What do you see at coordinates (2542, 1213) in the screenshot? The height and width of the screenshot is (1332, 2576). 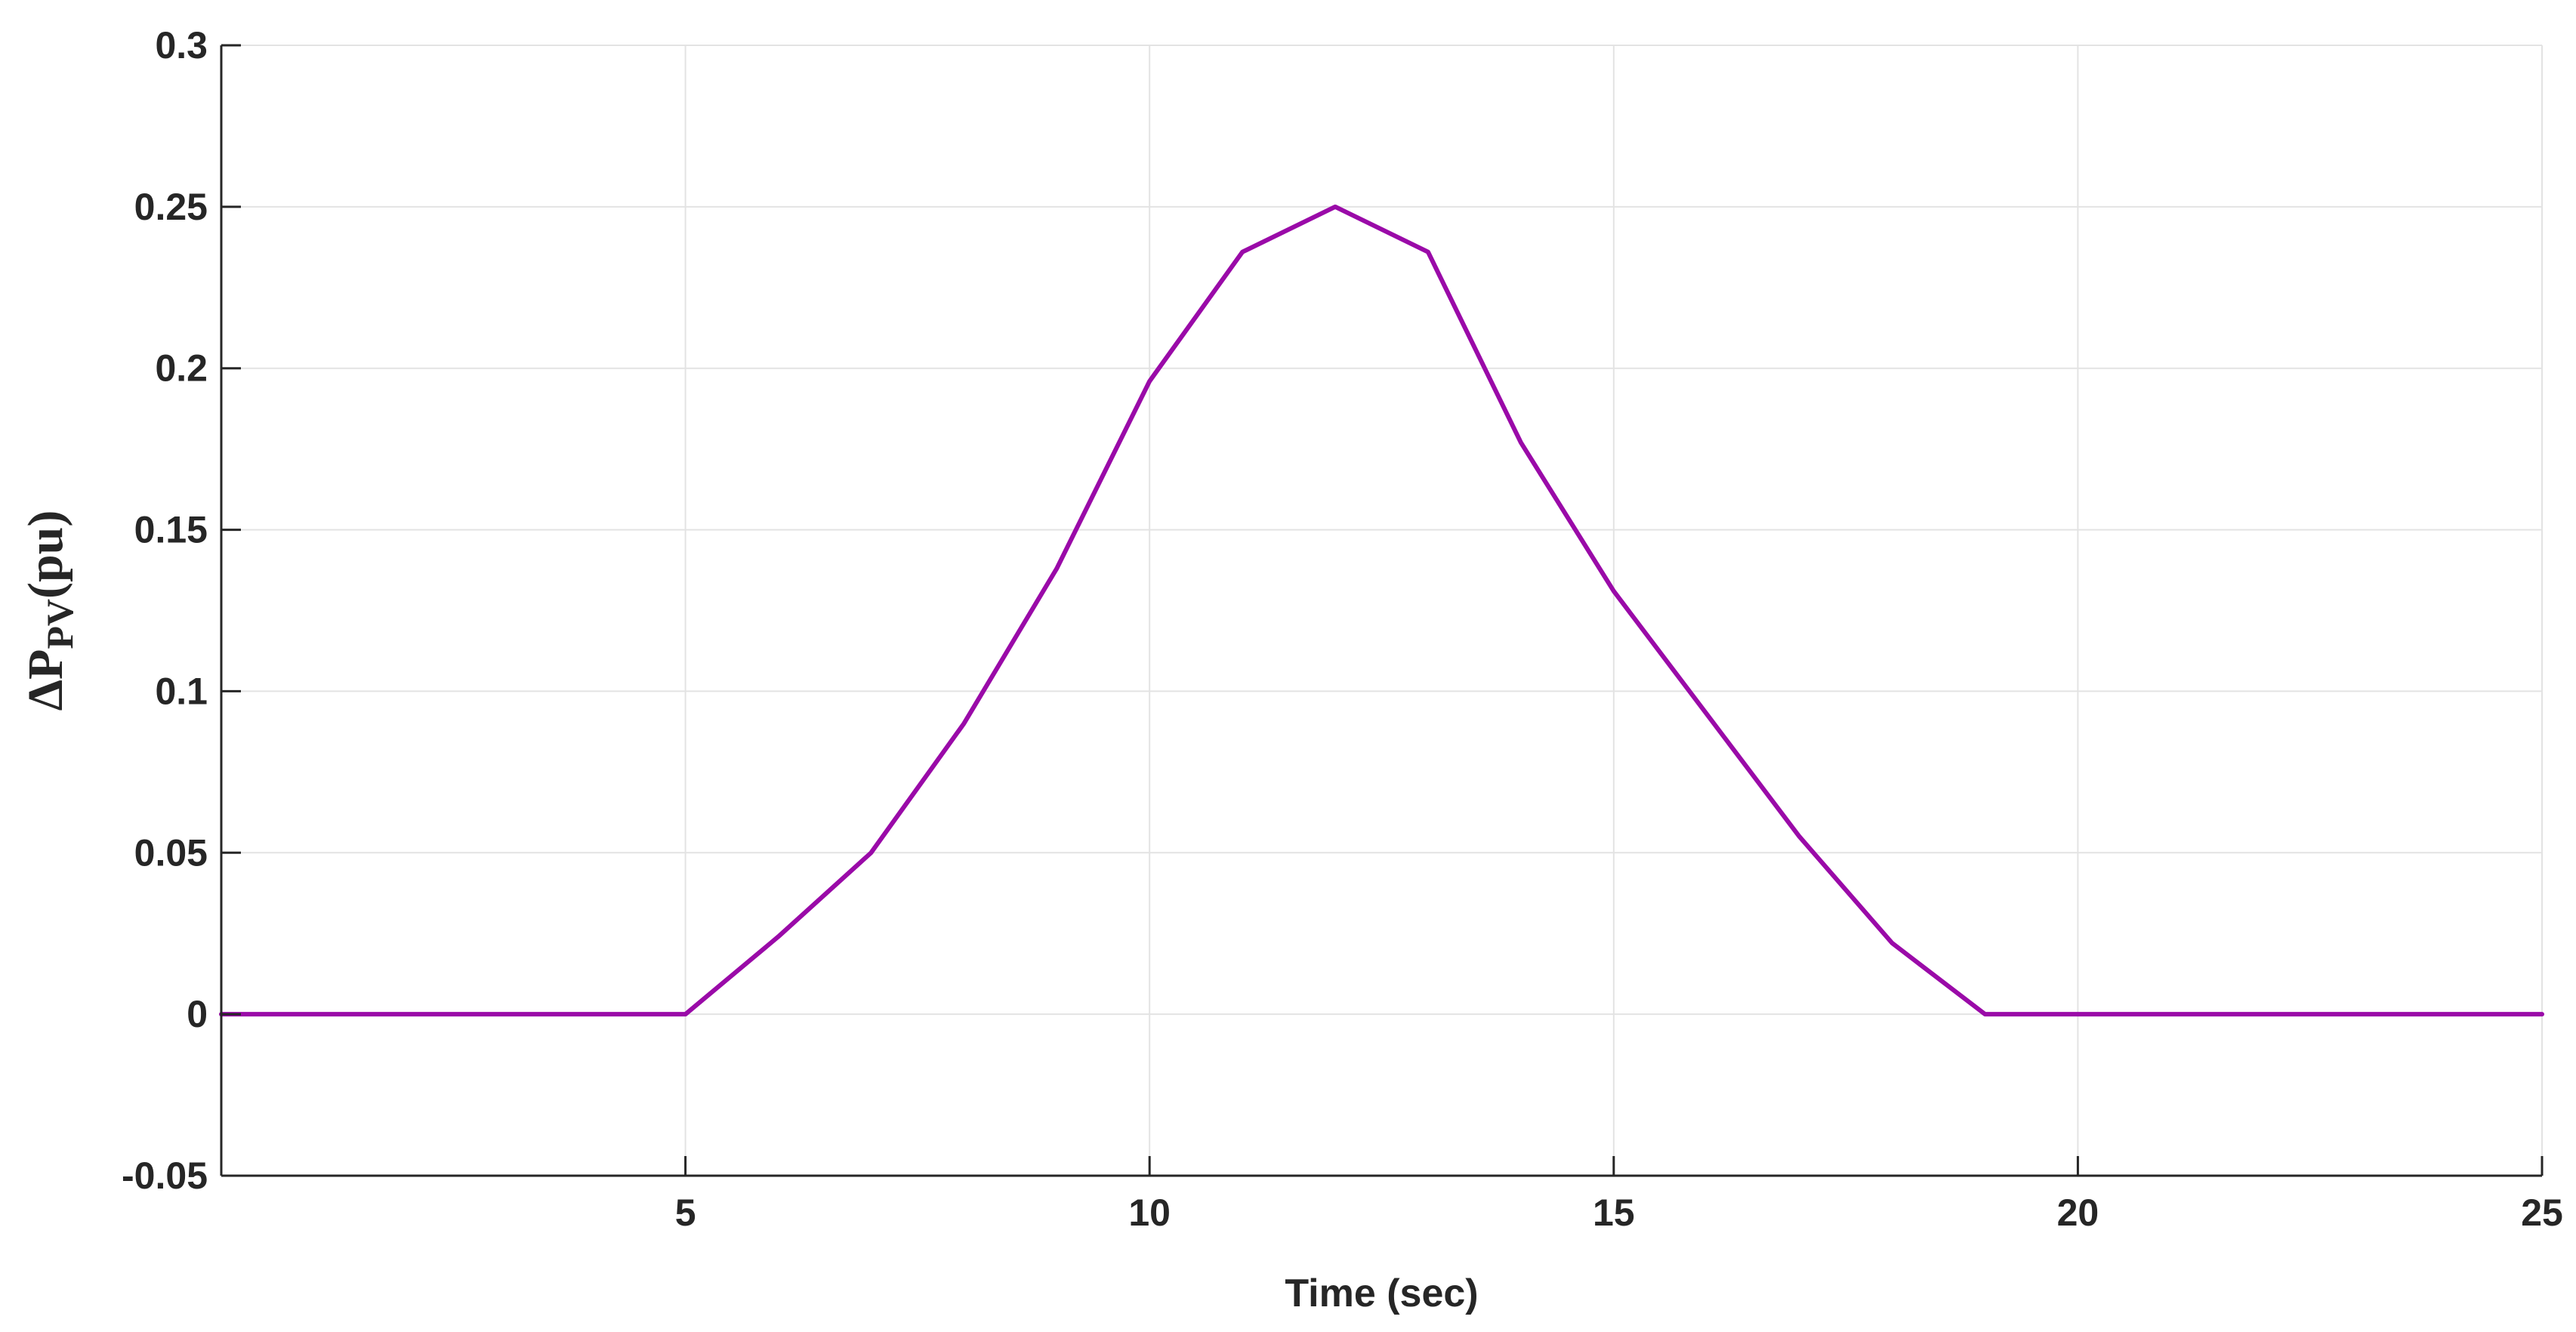 I see `x-tick-label: 25` at bounding box center [2542, 1213].